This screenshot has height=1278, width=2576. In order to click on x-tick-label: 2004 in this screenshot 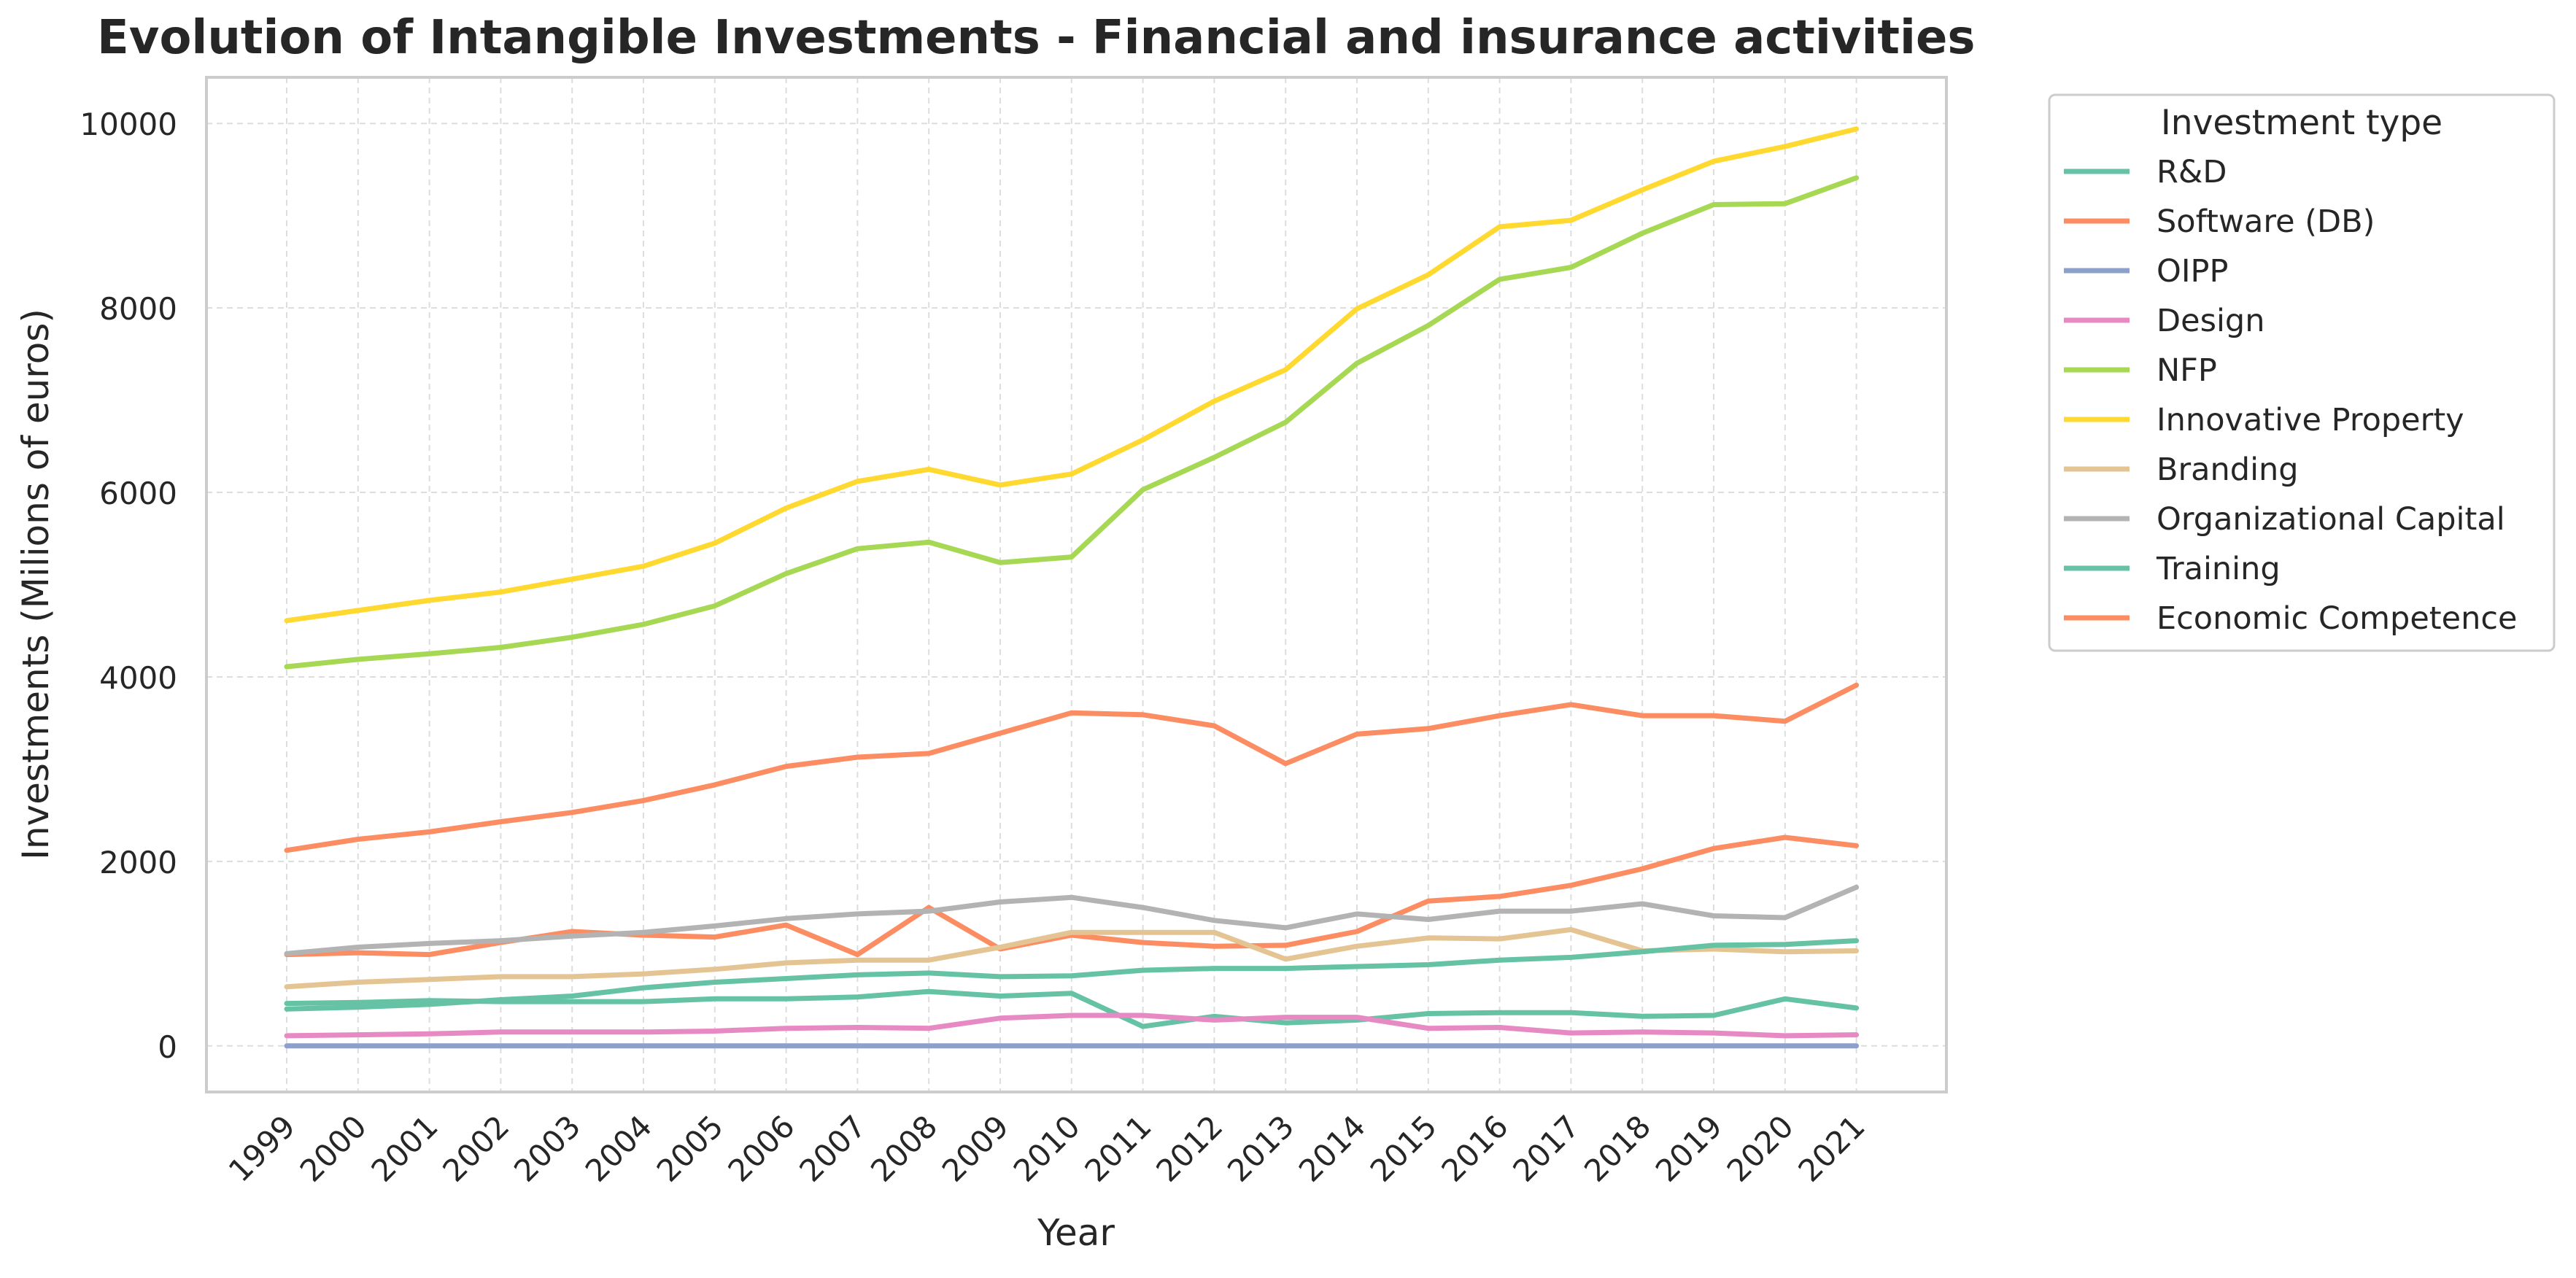, I will do `click(619, 1148)`.